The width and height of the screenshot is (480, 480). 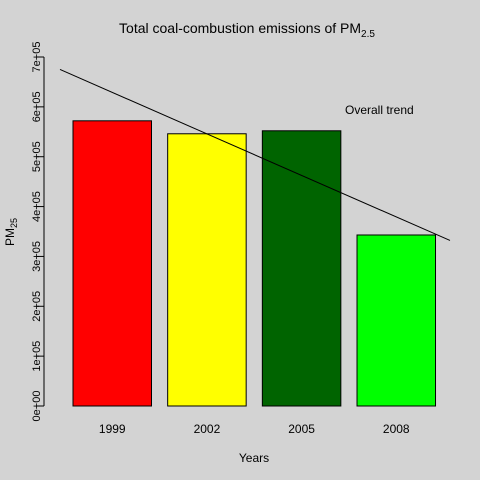 What do you see at coordinates (207, 270) in the screenshot?
I see `bar-2002` at bounding box center [207, 270].